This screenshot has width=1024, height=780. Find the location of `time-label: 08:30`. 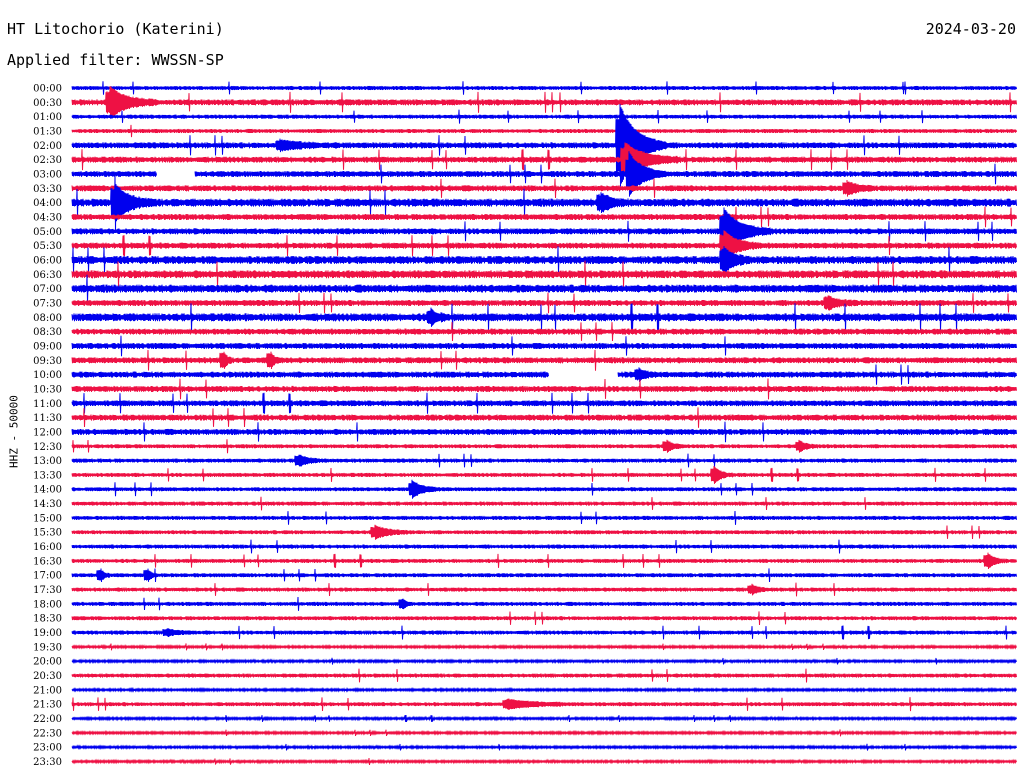

time-label: 08:30 is located at coordinates (47, 332).